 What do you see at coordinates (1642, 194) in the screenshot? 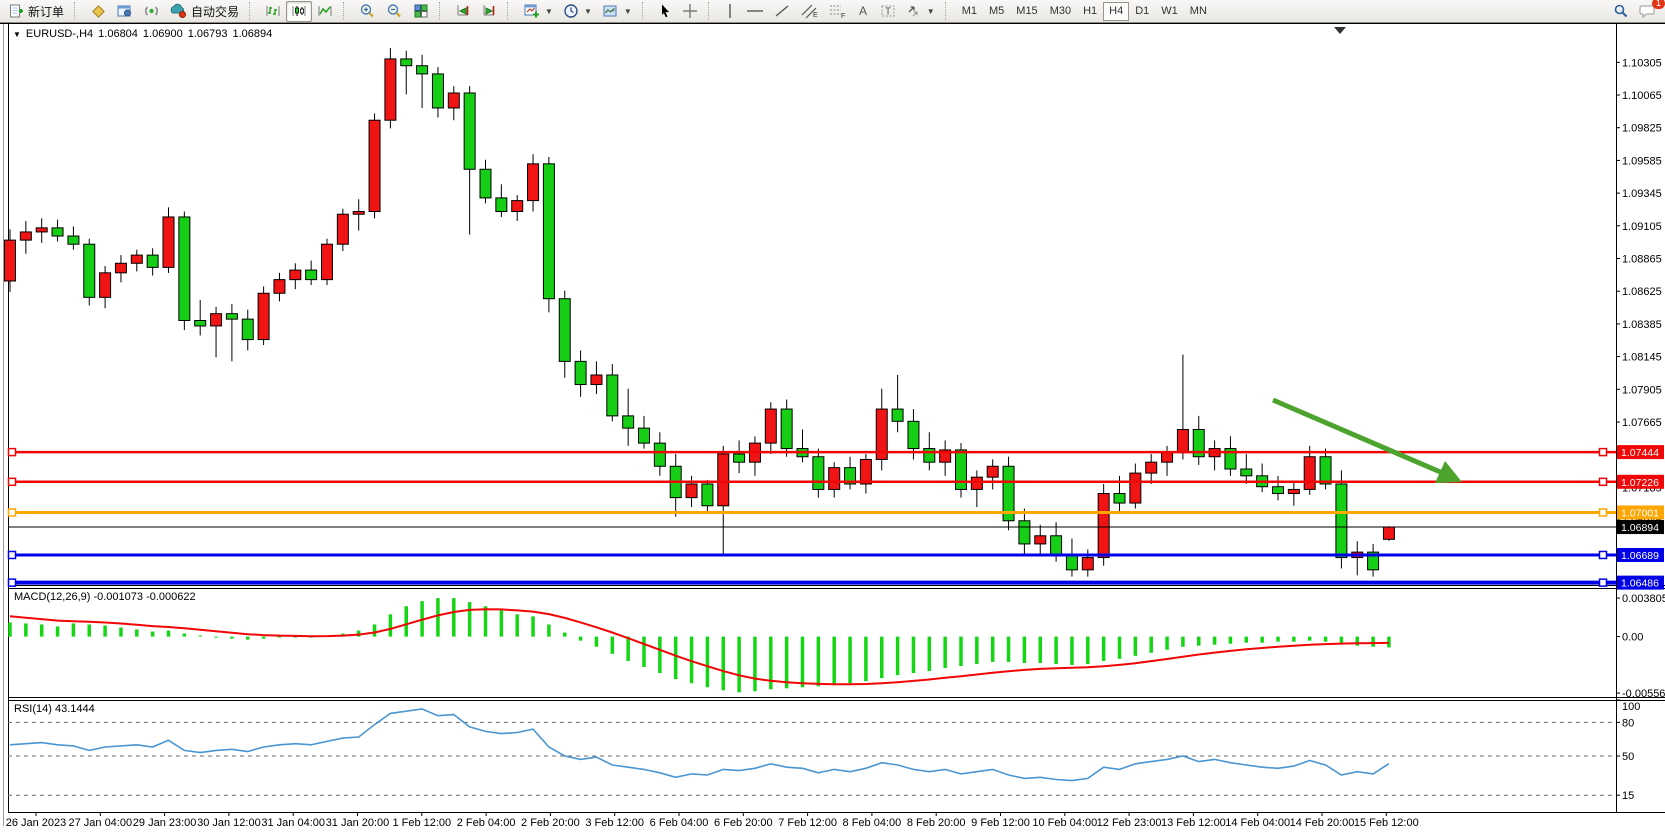
I see `price-tick-label: 1.09345` at bounding box center [1642, 194].